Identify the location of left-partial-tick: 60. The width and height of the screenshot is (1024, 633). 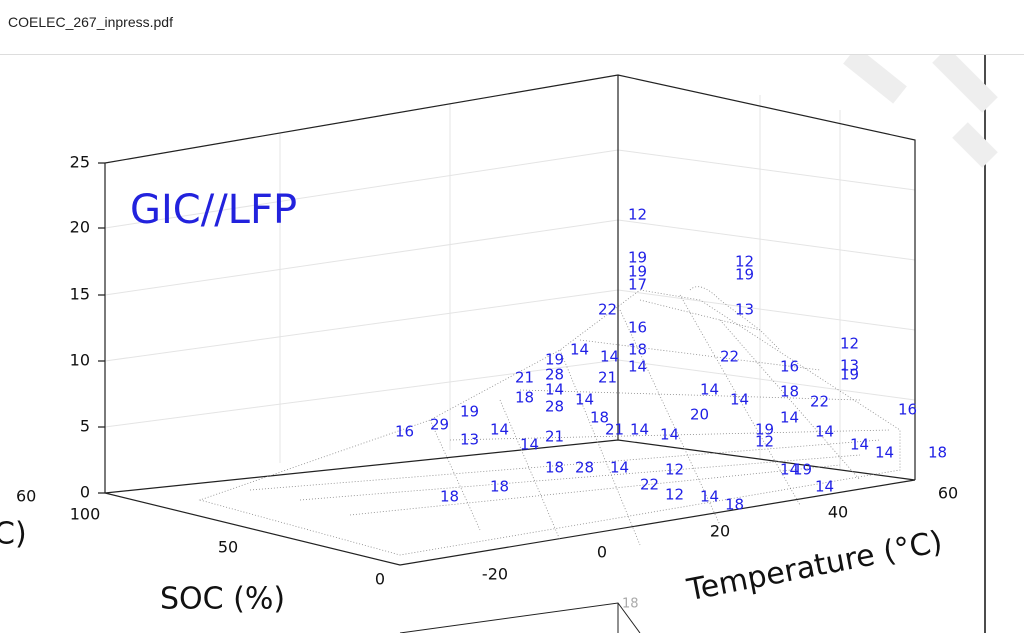
(26, 496).